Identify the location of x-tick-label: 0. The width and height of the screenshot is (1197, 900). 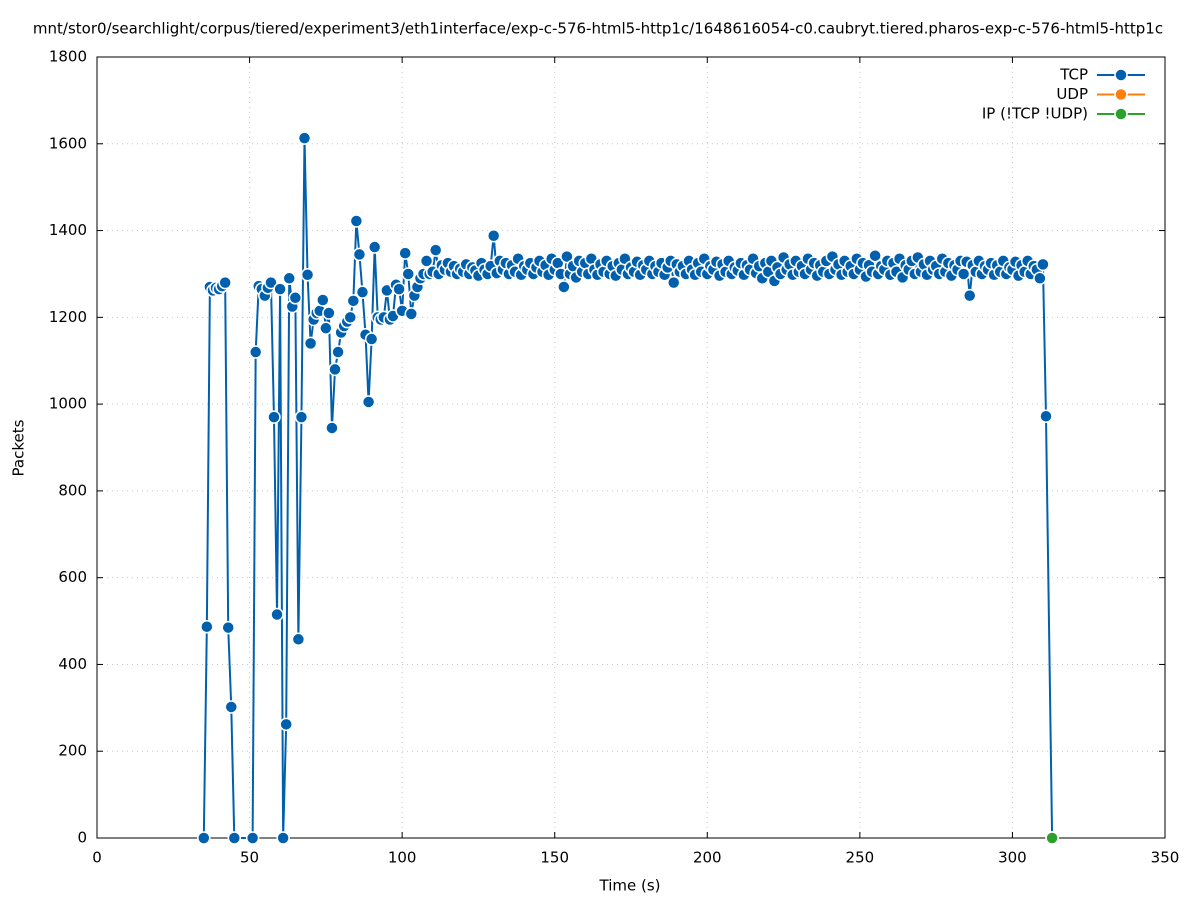
(97, 858).